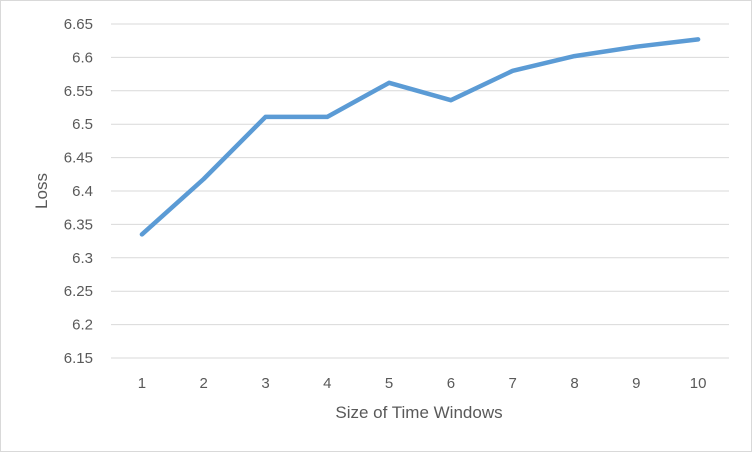  Describe the element at coordinates (574, 383) in the screenshot. I see `x-tick-label: 8` at that location.